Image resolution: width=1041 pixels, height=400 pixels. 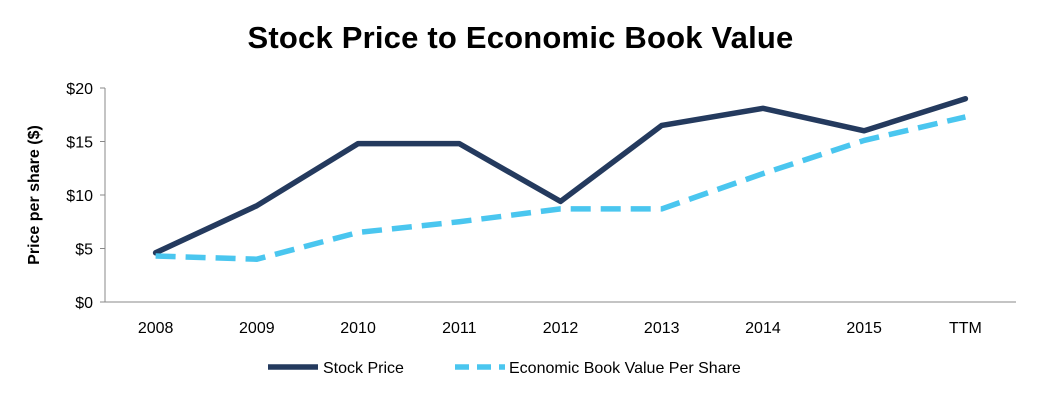 I want to click on x-tick-label: 2014, so click(x=763, y=328).